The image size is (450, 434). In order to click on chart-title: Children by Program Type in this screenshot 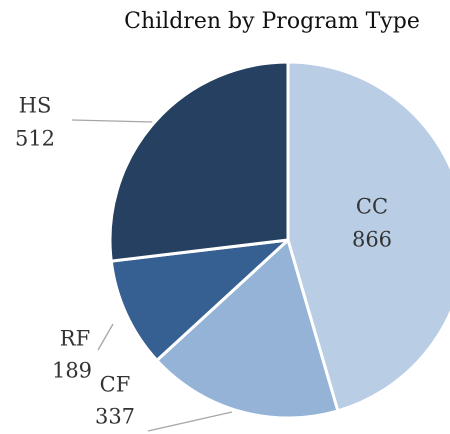, I will do `click(272, 21)`.